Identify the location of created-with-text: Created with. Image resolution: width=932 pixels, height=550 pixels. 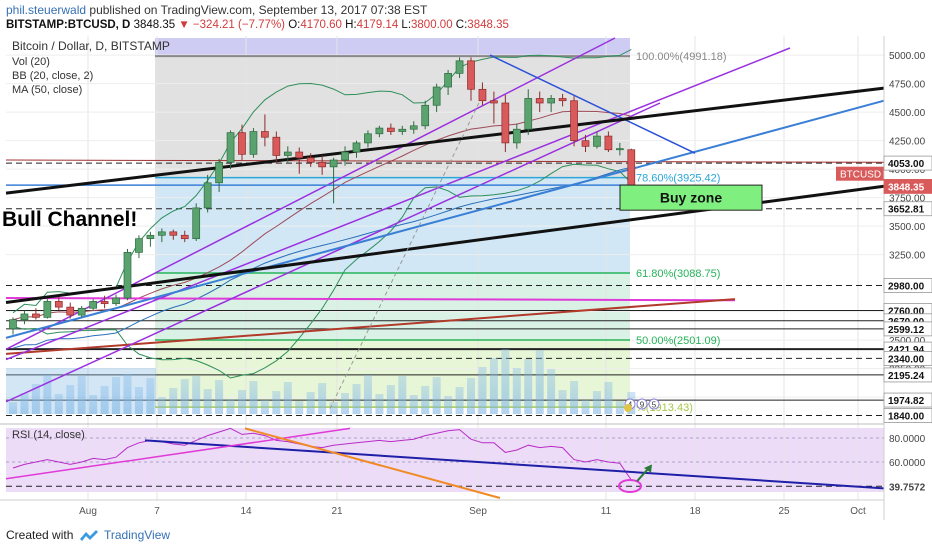
(40, 535).